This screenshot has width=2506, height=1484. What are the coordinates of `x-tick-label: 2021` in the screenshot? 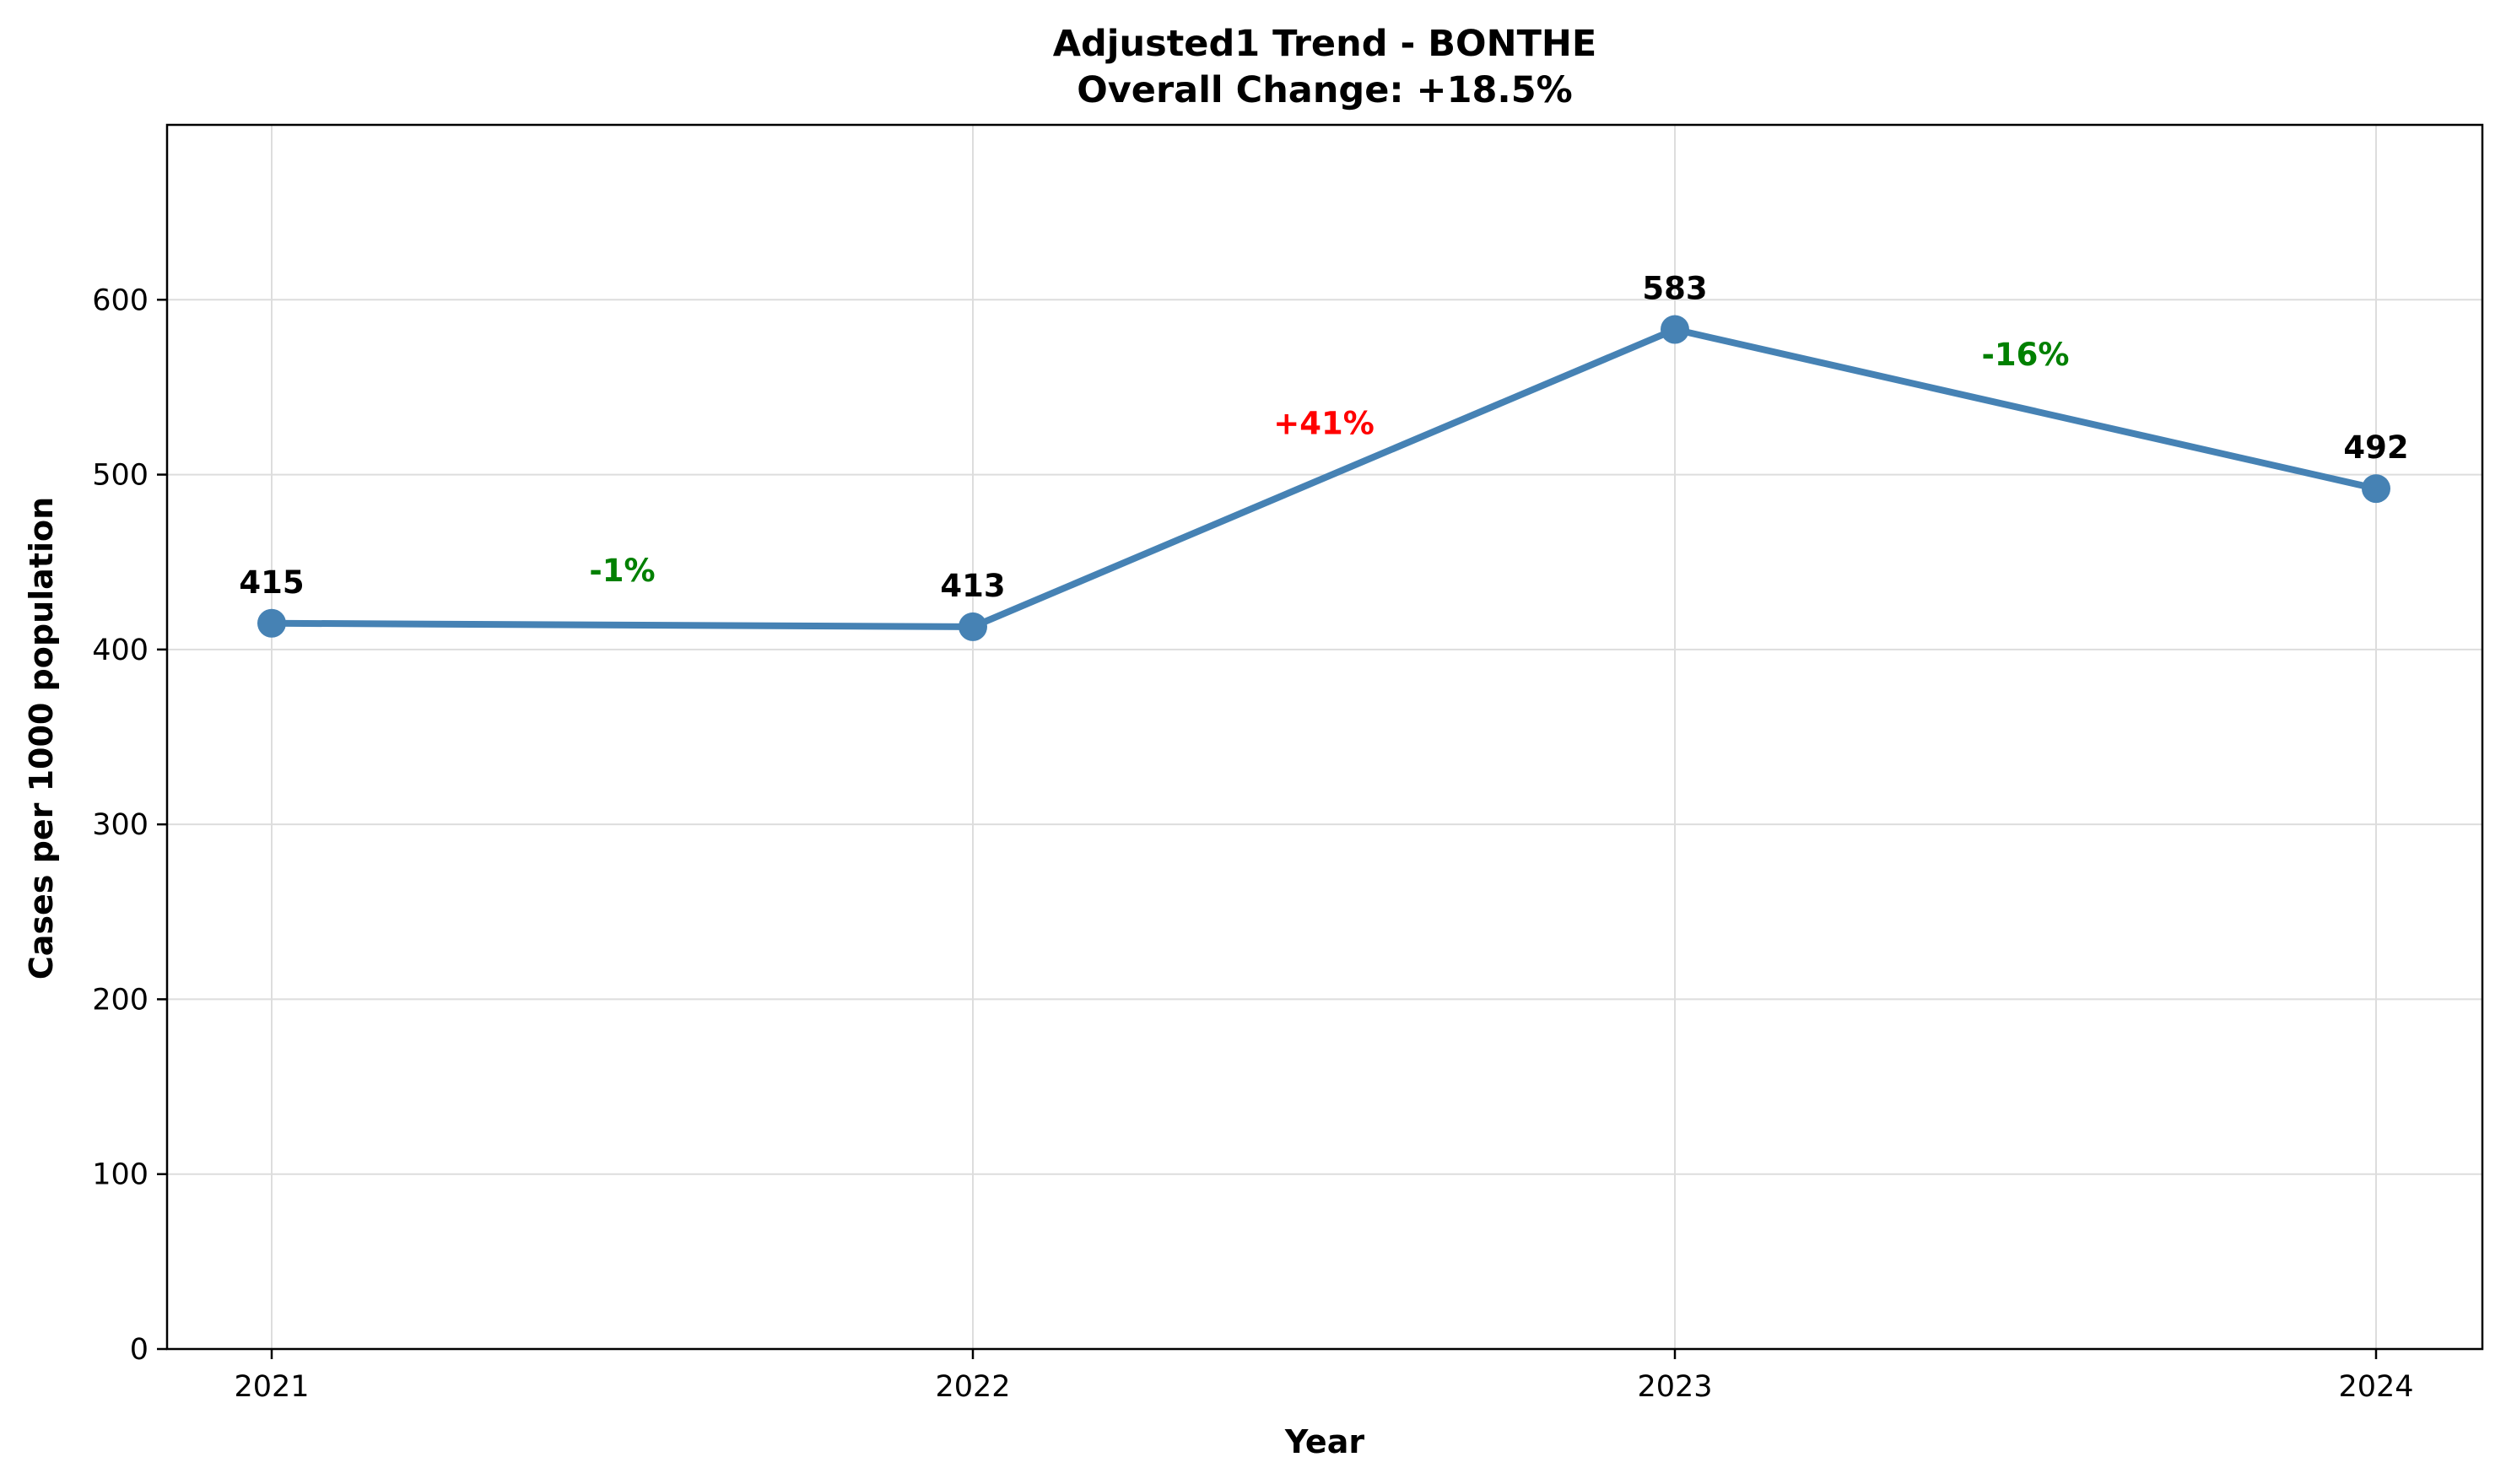 It's located at (271, 1387).